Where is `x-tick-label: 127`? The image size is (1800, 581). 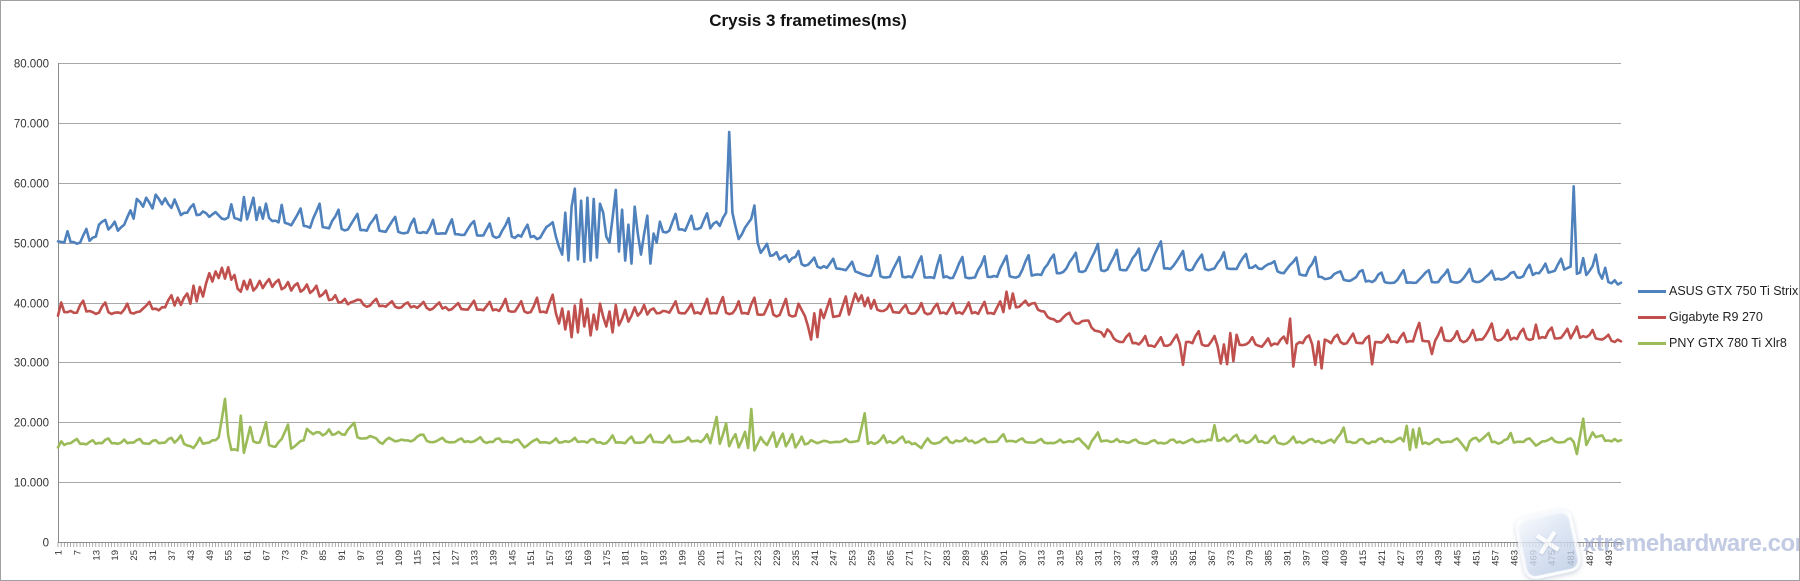
x-tick-label: 127 is located at coordinates (456, 558).